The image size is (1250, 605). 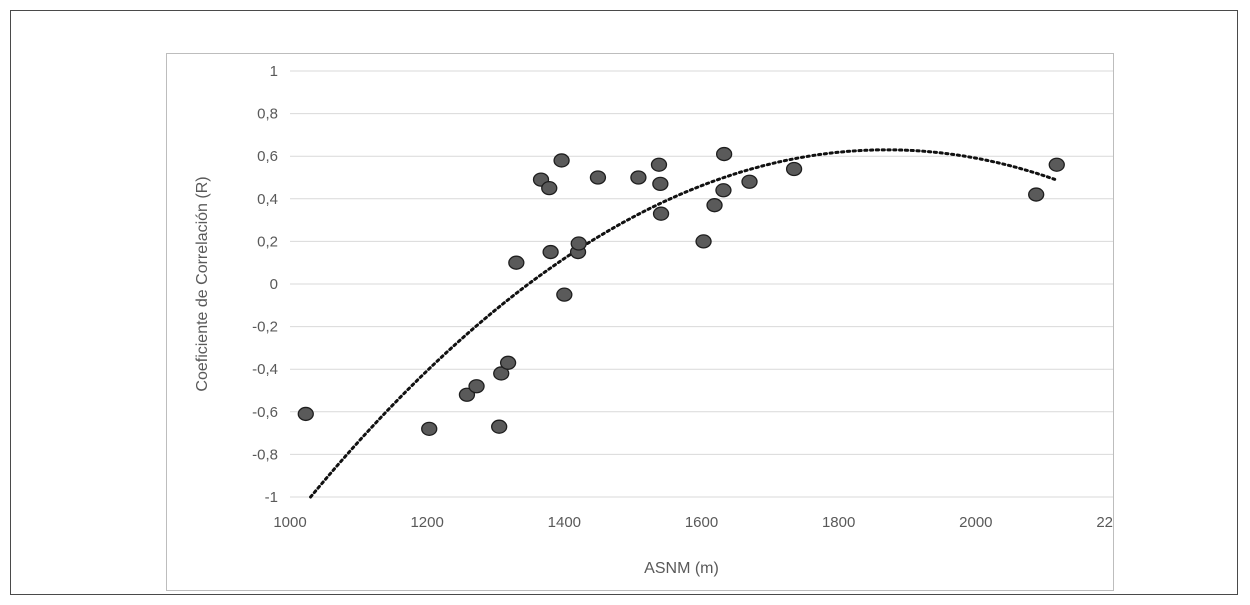 I want to click on y-tick-labels: -1 -0,8 -0,6 -0,4 -0,2 0 0,2 0,4 0,6 0,8 1, so click(x=265, y=284).